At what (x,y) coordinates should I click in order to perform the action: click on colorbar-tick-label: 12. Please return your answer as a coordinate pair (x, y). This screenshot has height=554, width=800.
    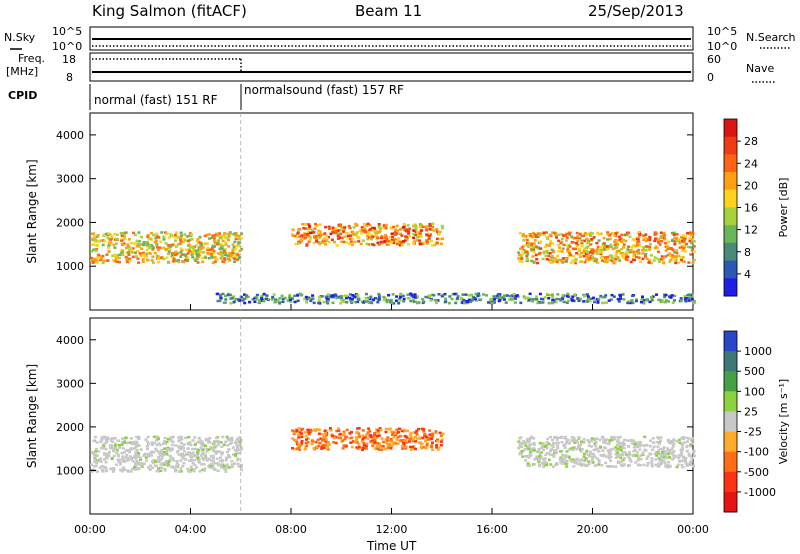
    Looking at the image, I should click on (751, 230).